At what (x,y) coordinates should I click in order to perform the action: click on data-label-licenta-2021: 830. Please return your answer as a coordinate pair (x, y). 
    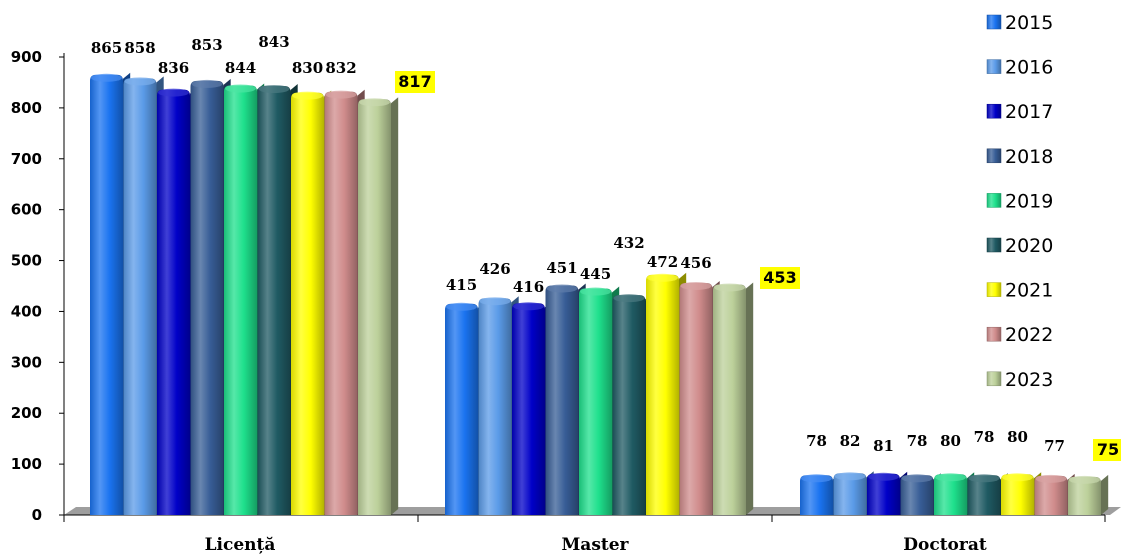
    Looking at the image, I should click on (307, 68).